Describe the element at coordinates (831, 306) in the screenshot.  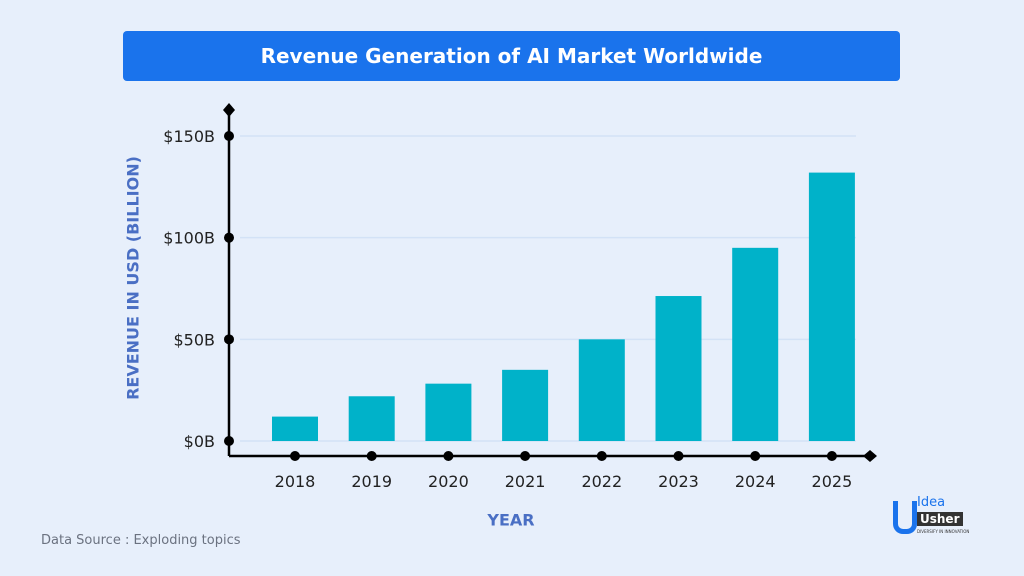
I see `bar-2025` at that location.